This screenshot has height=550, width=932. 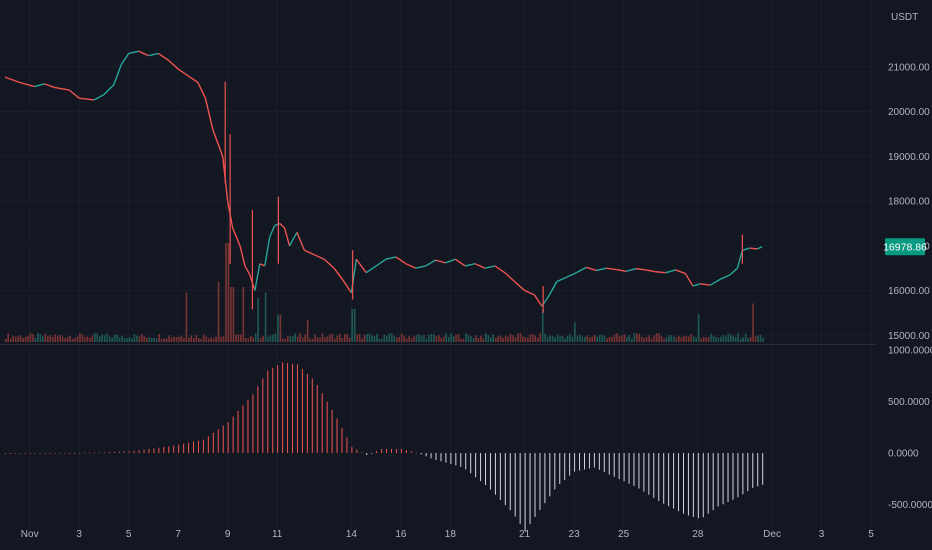 I want to click on price-tick-label: 15000.00, so click(x=909, y=336).